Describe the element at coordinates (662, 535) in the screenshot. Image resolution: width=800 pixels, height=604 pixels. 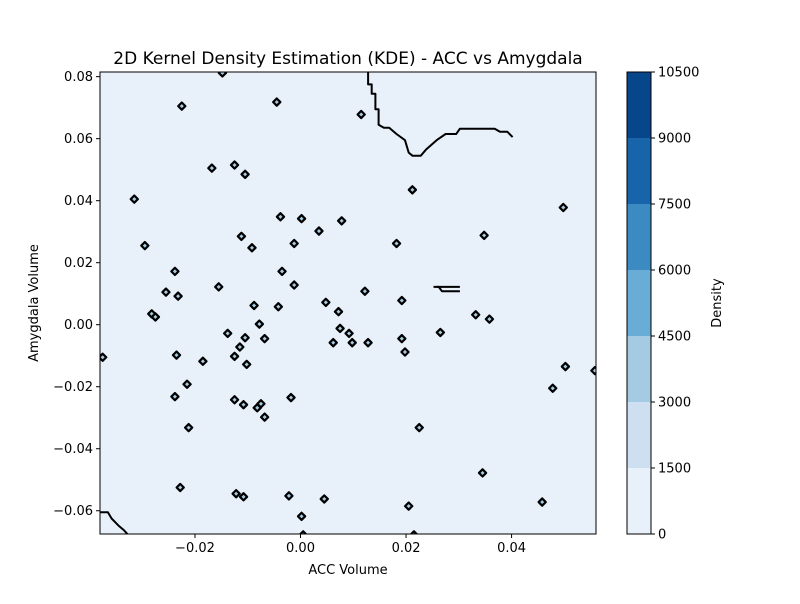
I see `colorbar-tick-label: 0` at that location.